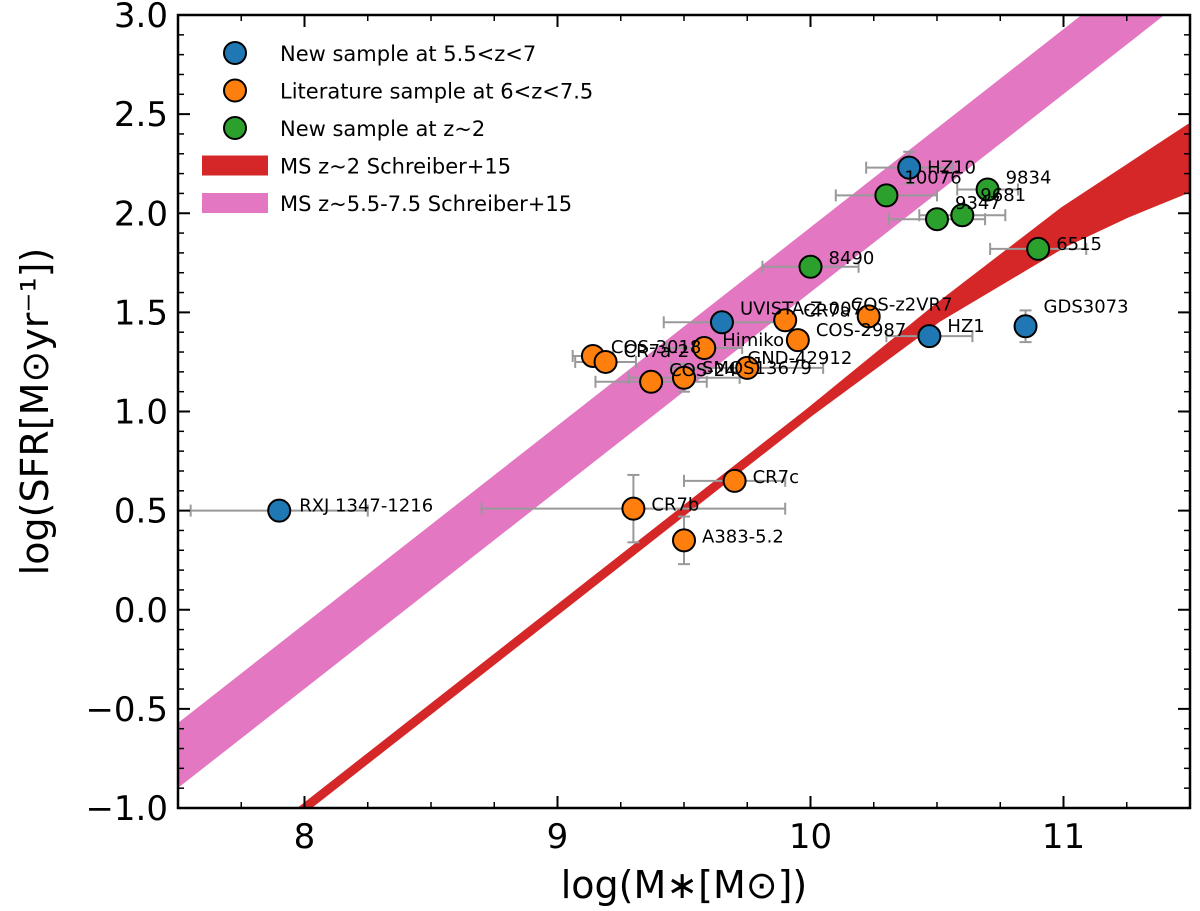  What do you see at coordinates (141, 611) in the screenshot?
I see `y-tick-label: 0.0` at bounding box center [141, 611].